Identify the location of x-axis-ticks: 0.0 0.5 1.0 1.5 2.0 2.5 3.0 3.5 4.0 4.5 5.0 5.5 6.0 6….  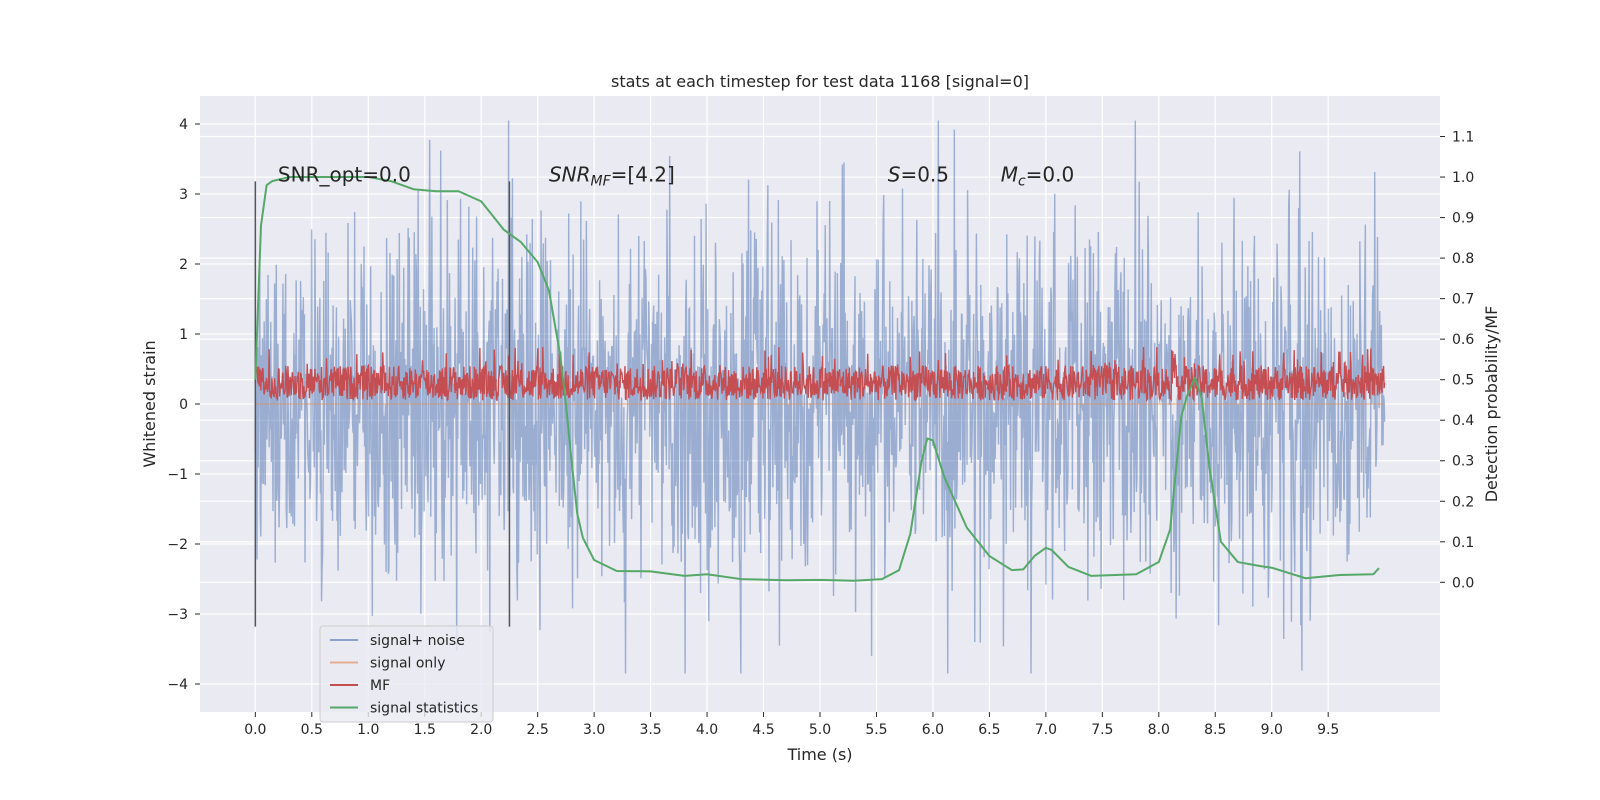
(791, 725).